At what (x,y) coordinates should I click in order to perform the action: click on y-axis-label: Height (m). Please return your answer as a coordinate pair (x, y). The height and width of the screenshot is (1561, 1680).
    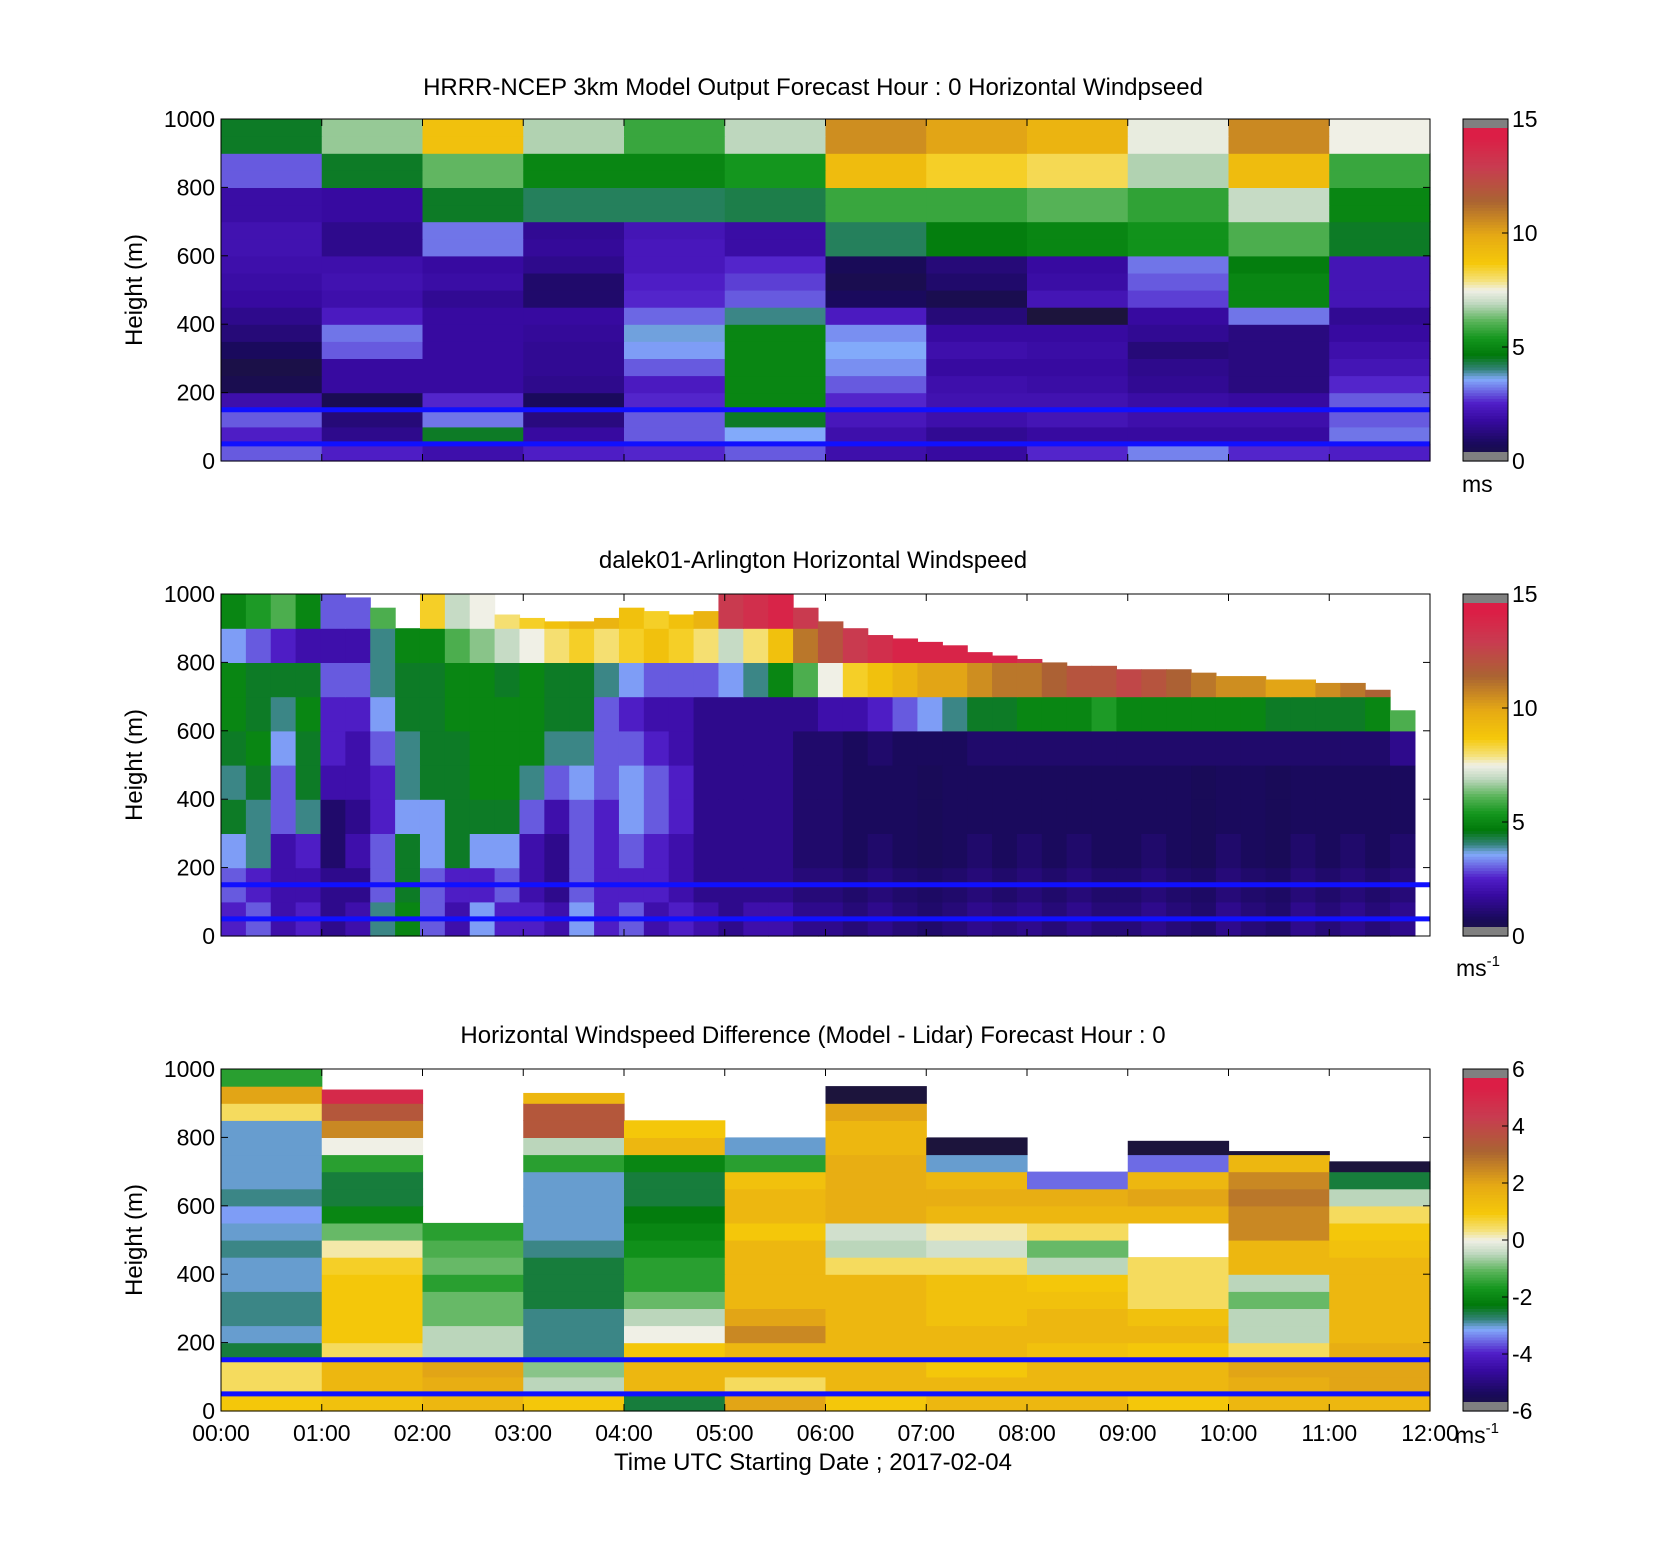
    Looking at the image, I should click on (134, 1240).